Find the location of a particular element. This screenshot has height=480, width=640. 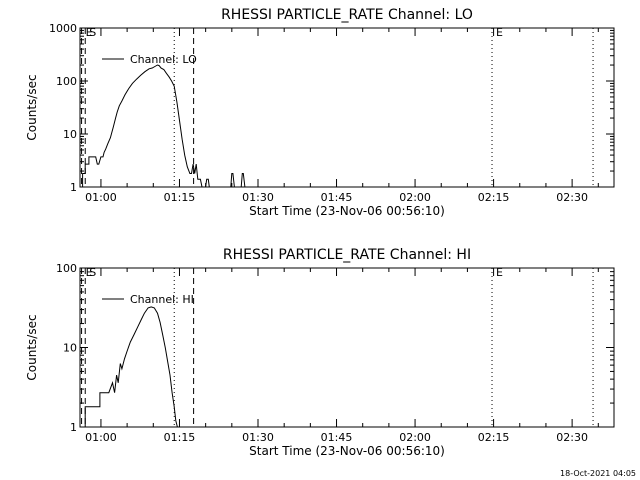

y-axis-label-hi: Counts/sec is located at coordinates (32, 347).